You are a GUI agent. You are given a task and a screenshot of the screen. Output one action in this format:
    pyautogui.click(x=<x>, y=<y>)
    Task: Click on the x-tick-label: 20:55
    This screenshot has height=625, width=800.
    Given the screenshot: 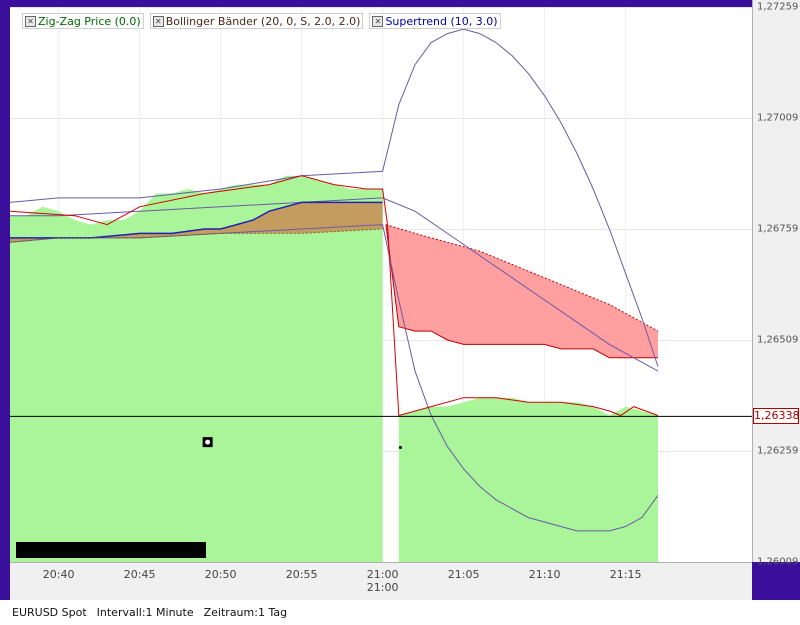 What is the action you would take?
    pyautogui.click(x=301, y=574)
    